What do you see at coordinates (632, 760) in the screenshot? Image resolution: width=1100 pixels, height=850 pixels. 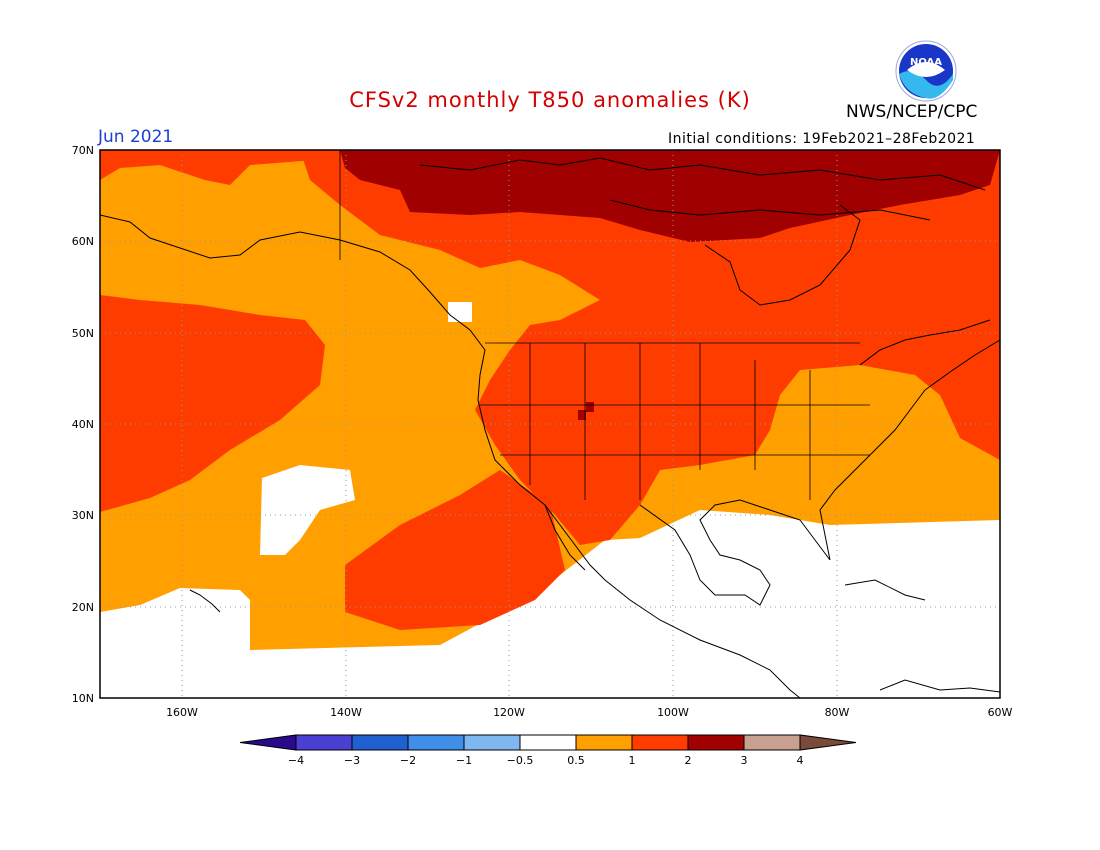 I see `colorbar-tick-label: 1` at bounding box center [632, 760].